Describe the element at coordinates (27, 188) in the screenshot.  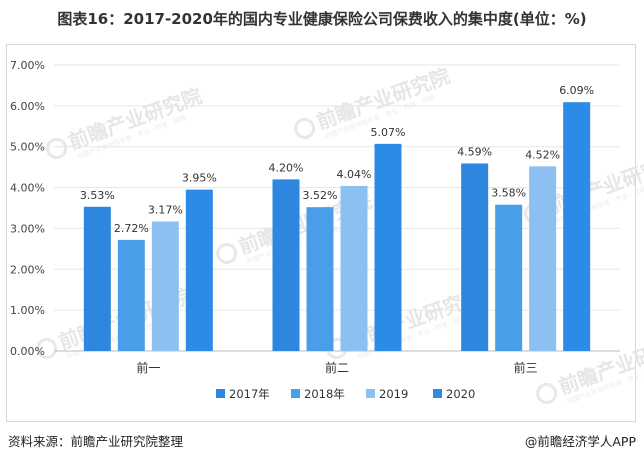
I see `y-tick-label: 4.00%` at that location.